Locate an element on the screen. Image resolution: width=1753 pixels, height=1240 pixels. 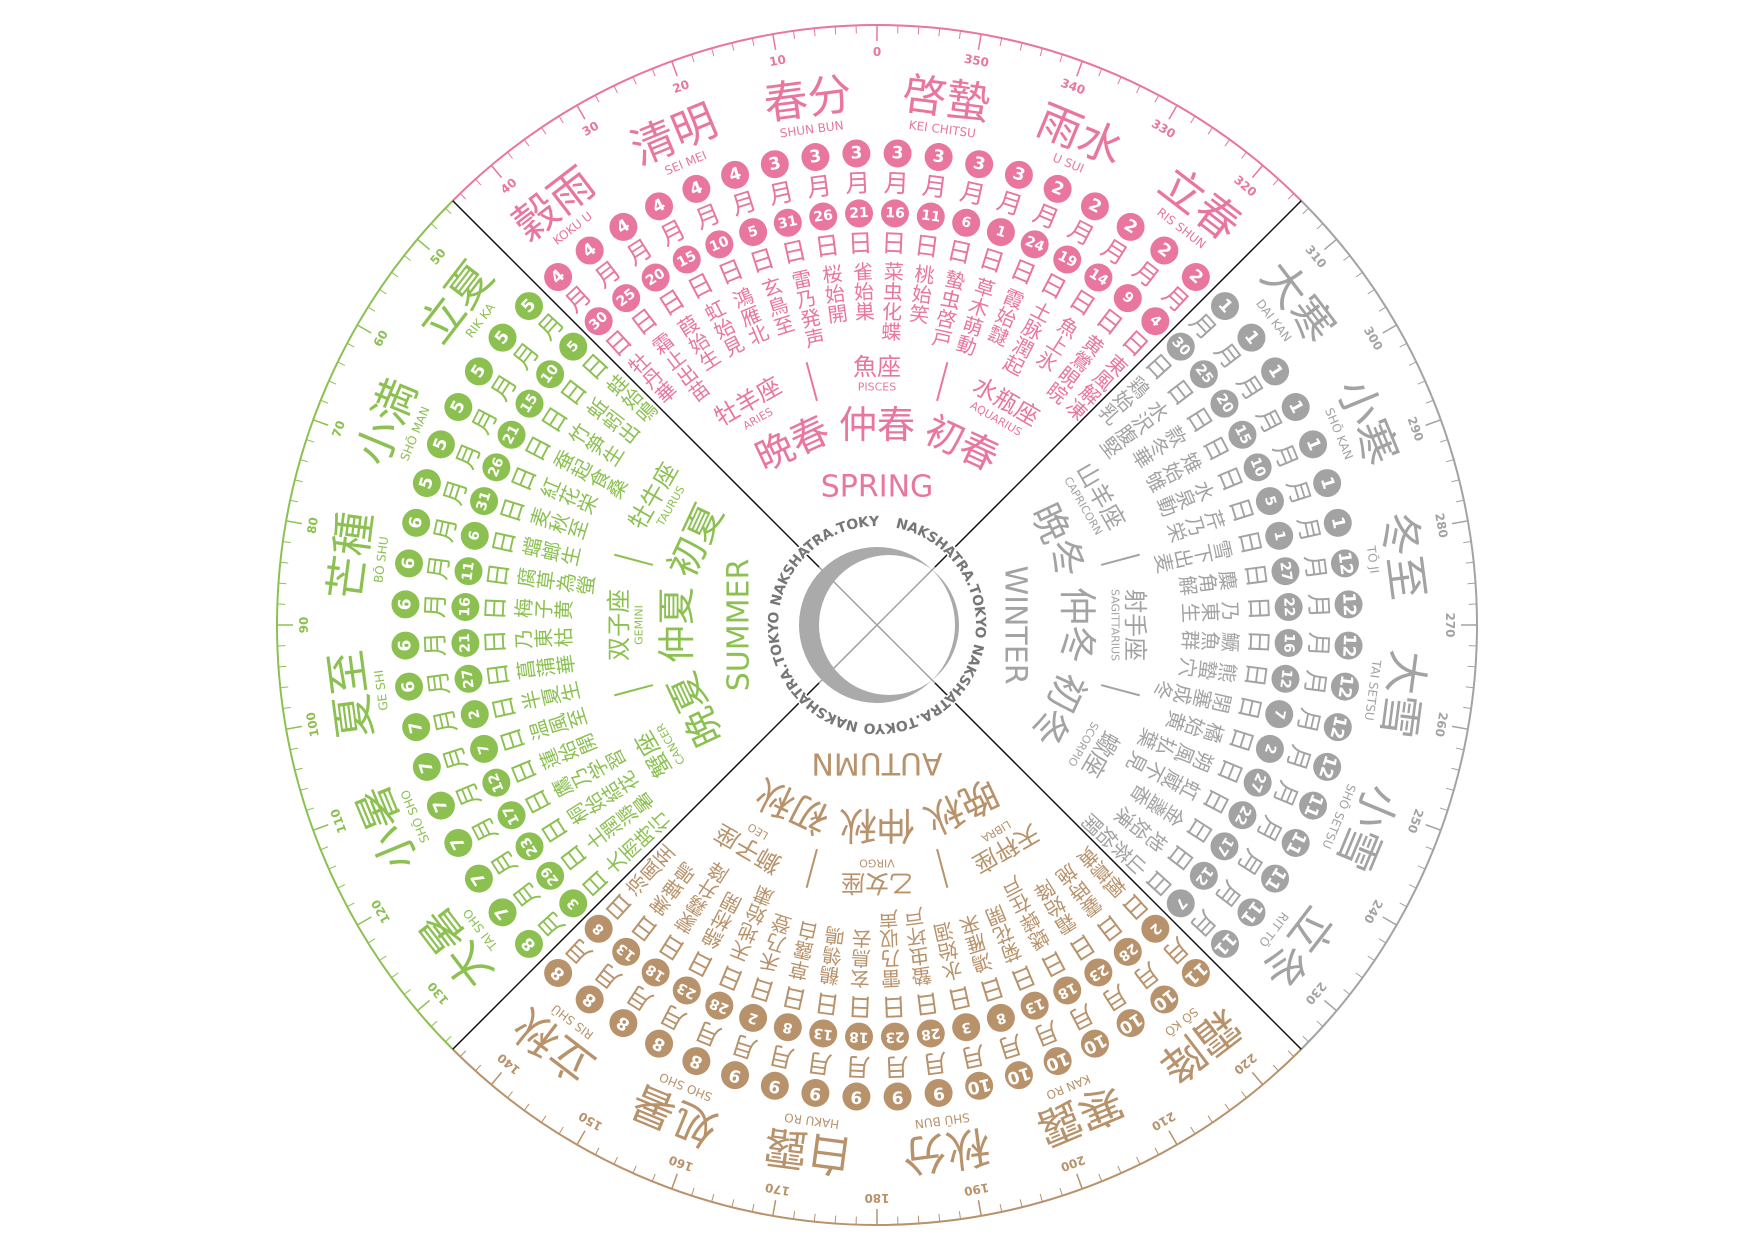
term-name: 大雪 is located at coordinates (1402, 694).